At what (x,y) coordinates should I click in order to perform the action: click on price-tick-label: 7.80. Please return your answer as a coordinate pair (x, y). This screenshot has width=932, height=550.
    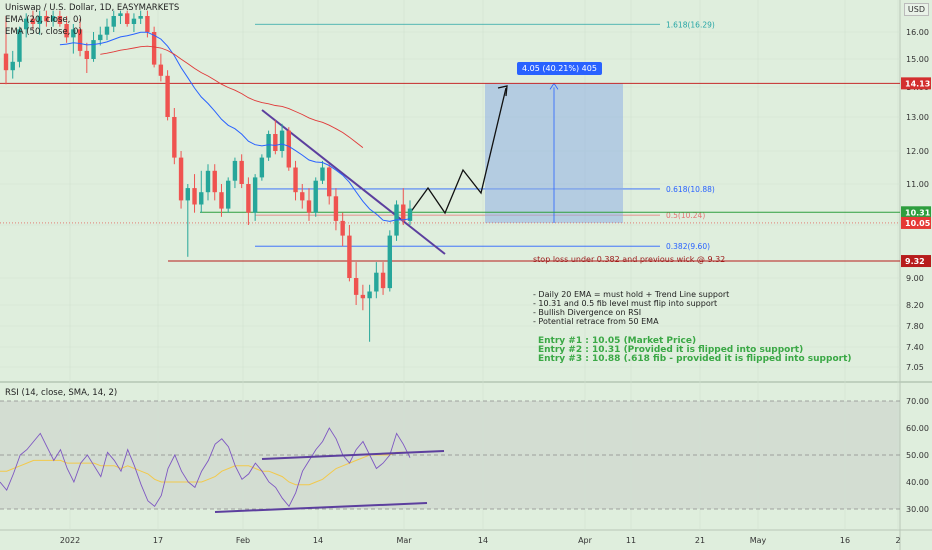
    Looking at the image, I should click on (915, 326).